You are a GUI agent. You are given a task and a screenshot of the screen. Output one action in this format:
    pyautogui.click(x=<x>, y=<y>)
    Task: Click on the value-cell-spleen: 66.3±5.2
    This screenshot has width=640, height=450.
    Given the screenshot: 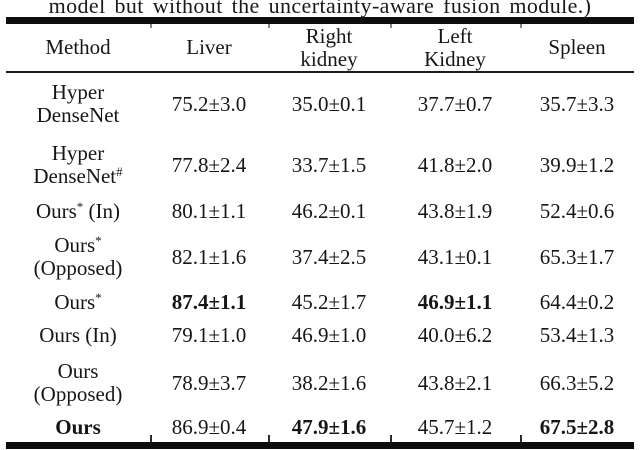 What is the action you would take?
    pyautogui.click(x=577, y=382)
    